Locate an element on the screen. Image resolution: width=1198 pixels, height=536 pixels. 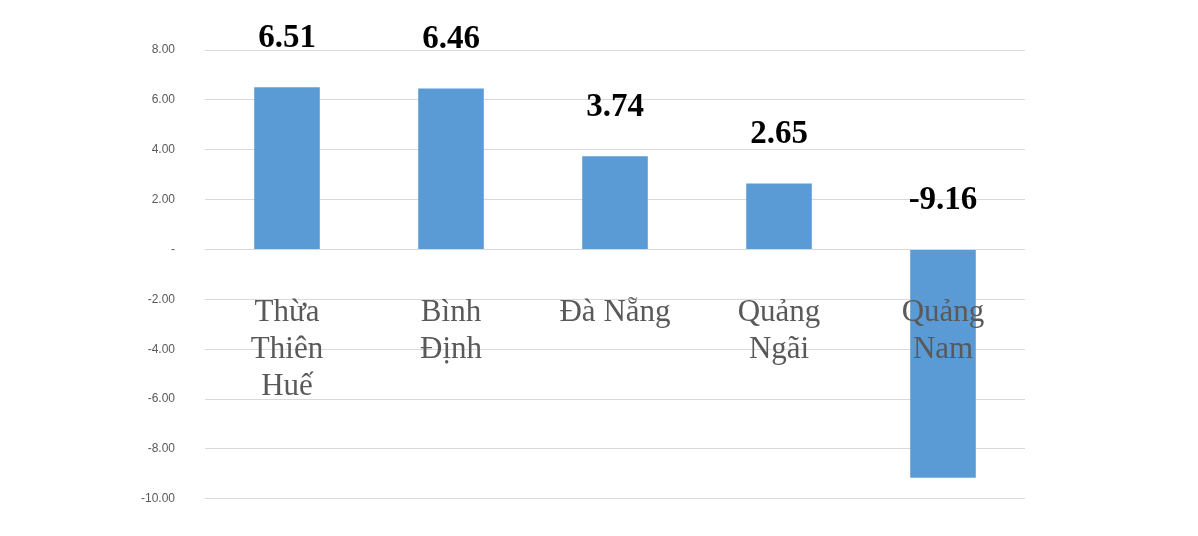
y-tick-label: 4.00 is located at coordinates (163, 149).